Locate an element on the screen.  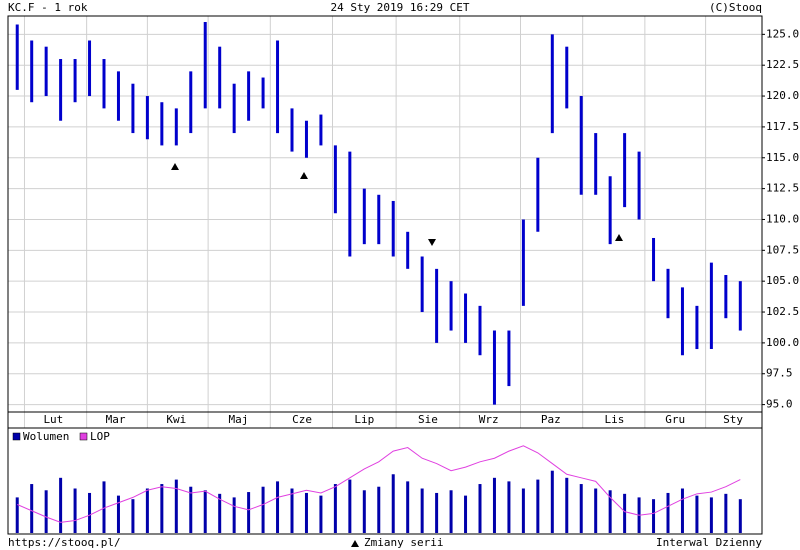
footer-interval: Interwal Dzienny is located at coordinates (709, 542).